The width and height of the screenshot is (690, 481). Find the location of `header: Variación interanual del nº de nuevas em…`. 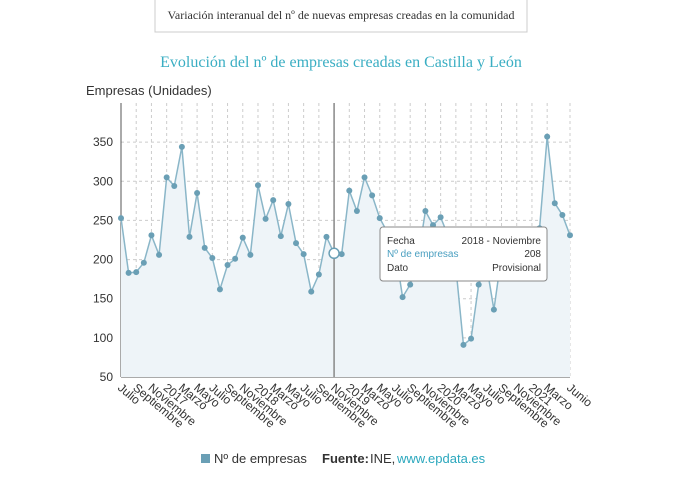

header: Variación interanual del nº de nuevas em… is located at coordinates (341, 15).